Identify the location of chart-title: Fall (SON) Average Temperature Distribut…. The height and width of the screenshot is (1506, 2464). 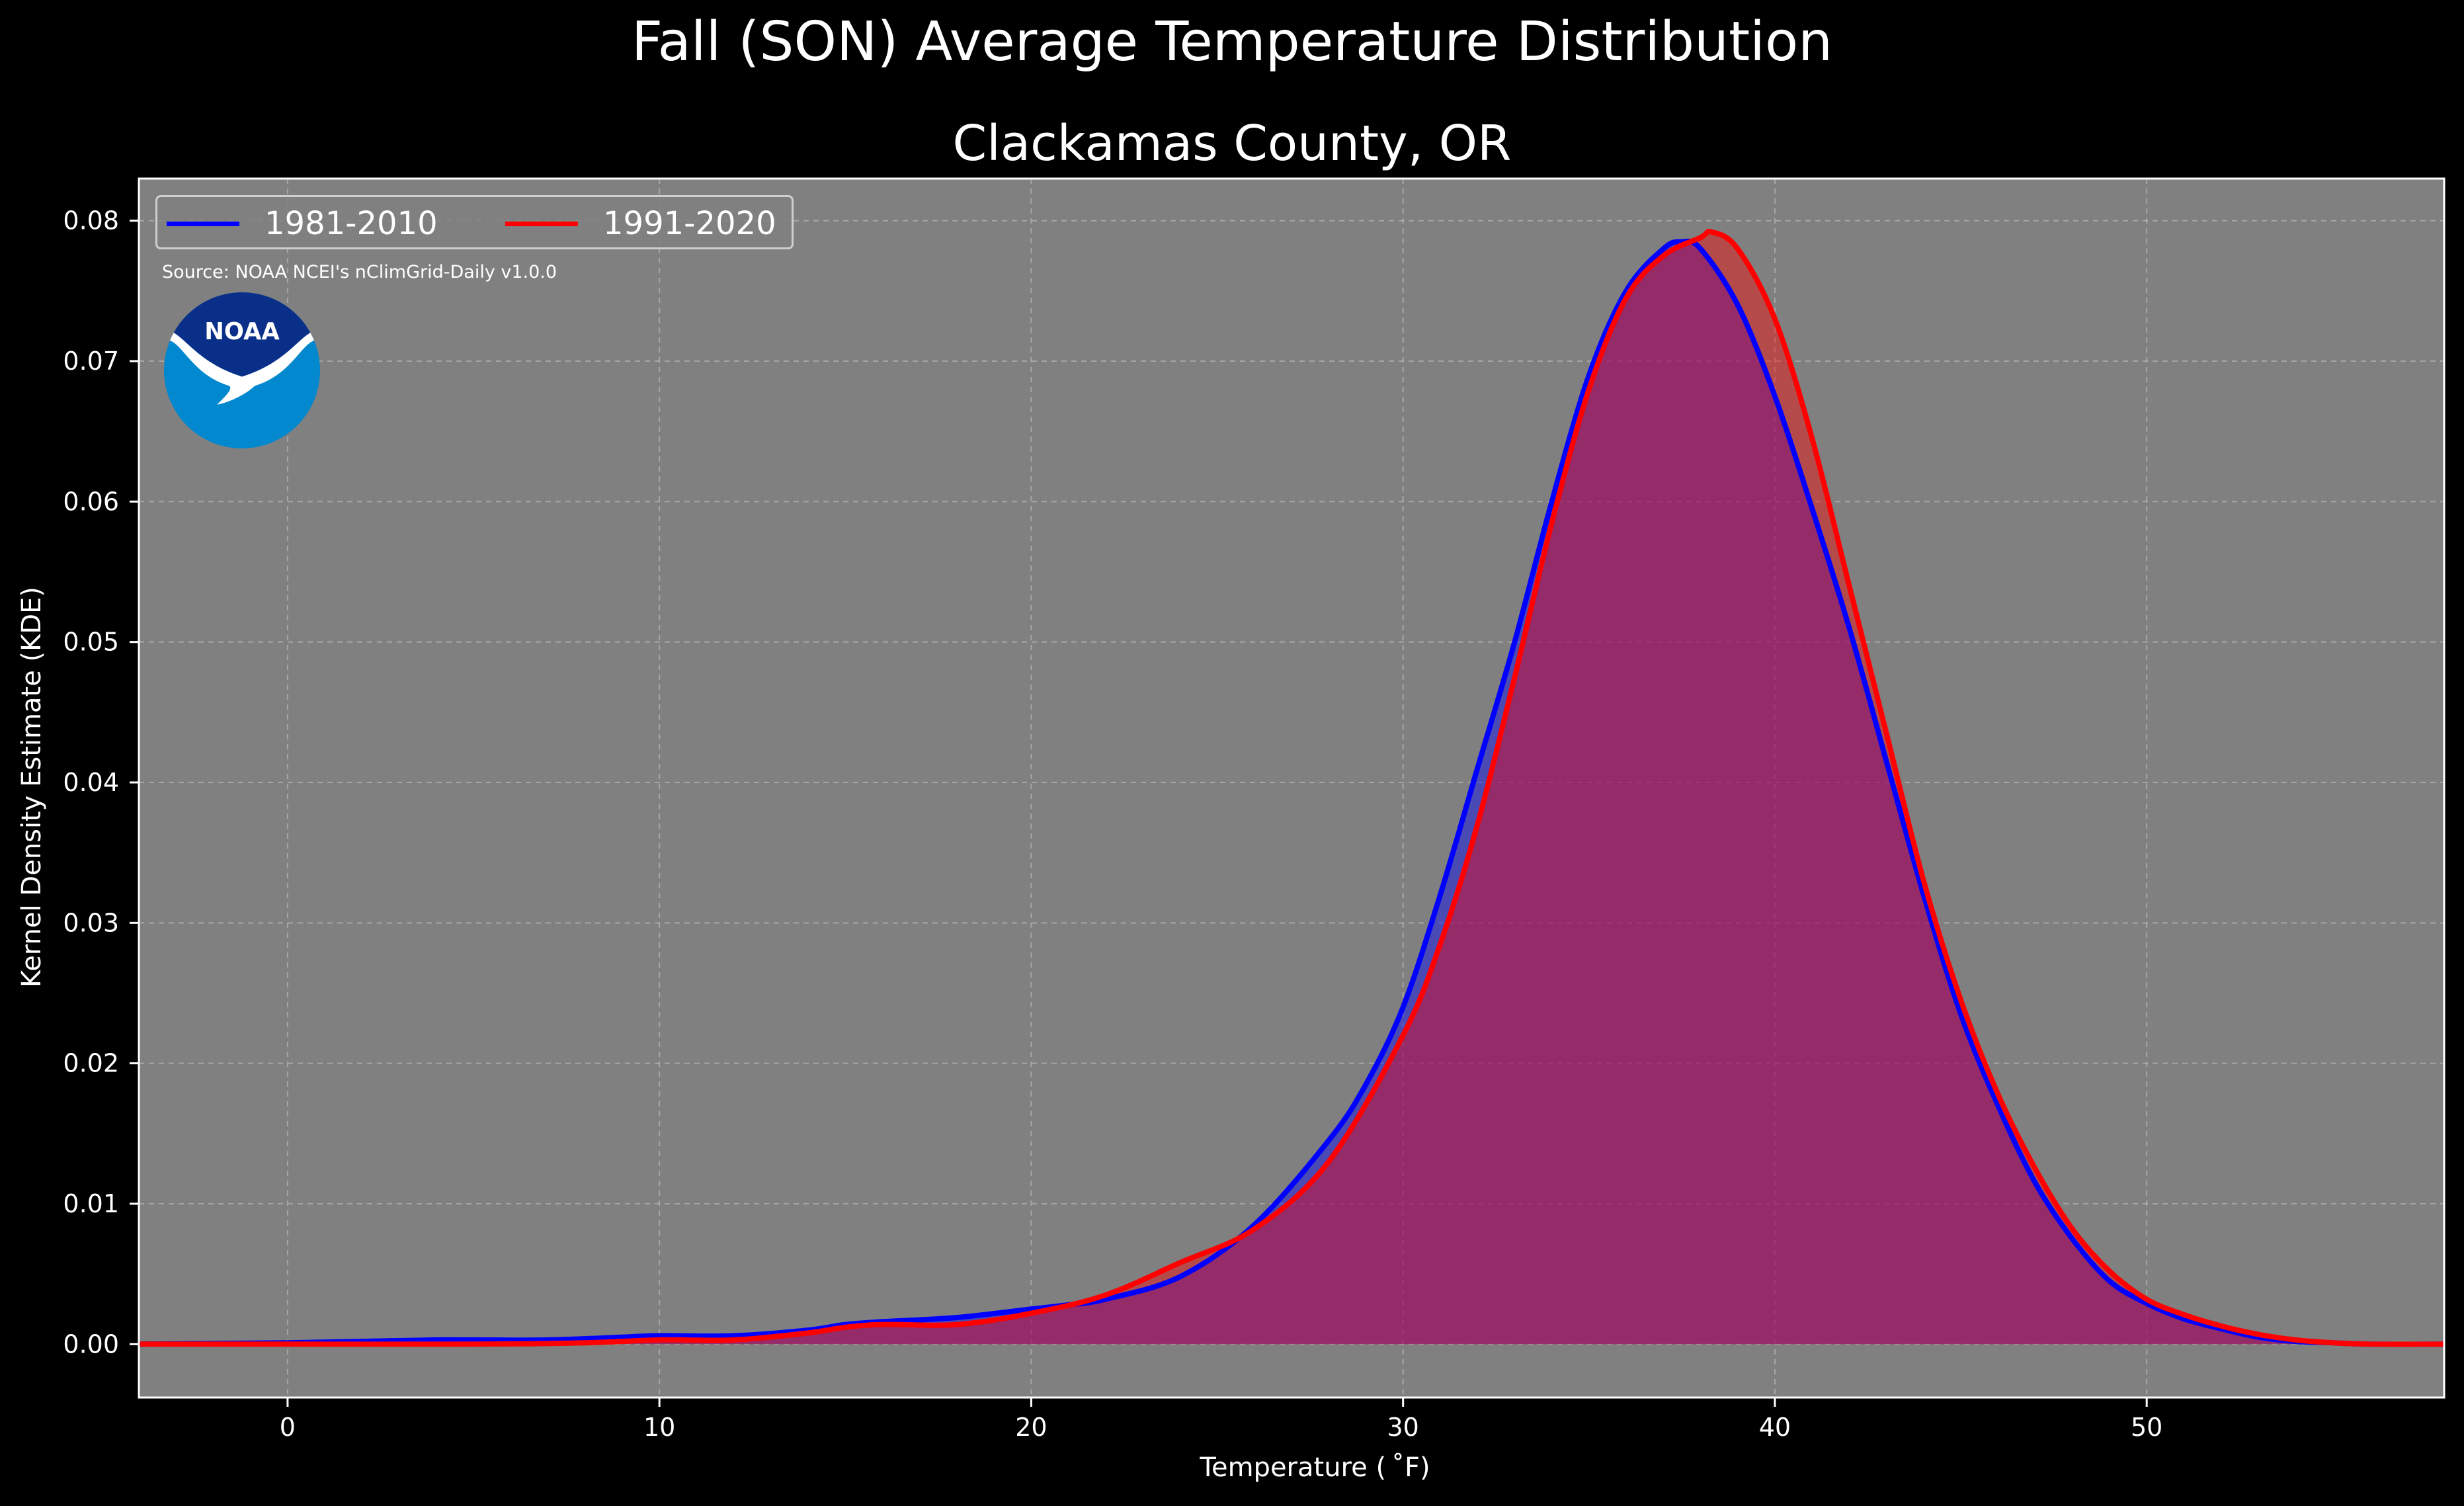
(1232, 42).